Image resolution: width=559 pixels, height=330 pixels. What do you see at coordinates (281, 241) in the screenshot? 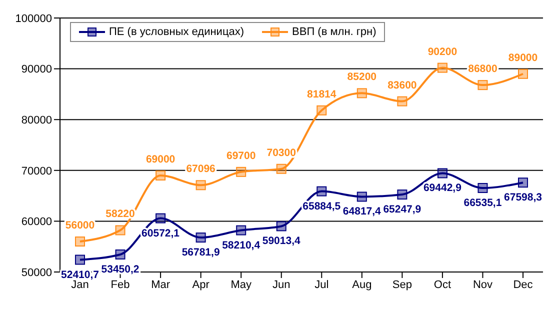
I see `data-label: 59013,4` at bounding box center [281, 241].